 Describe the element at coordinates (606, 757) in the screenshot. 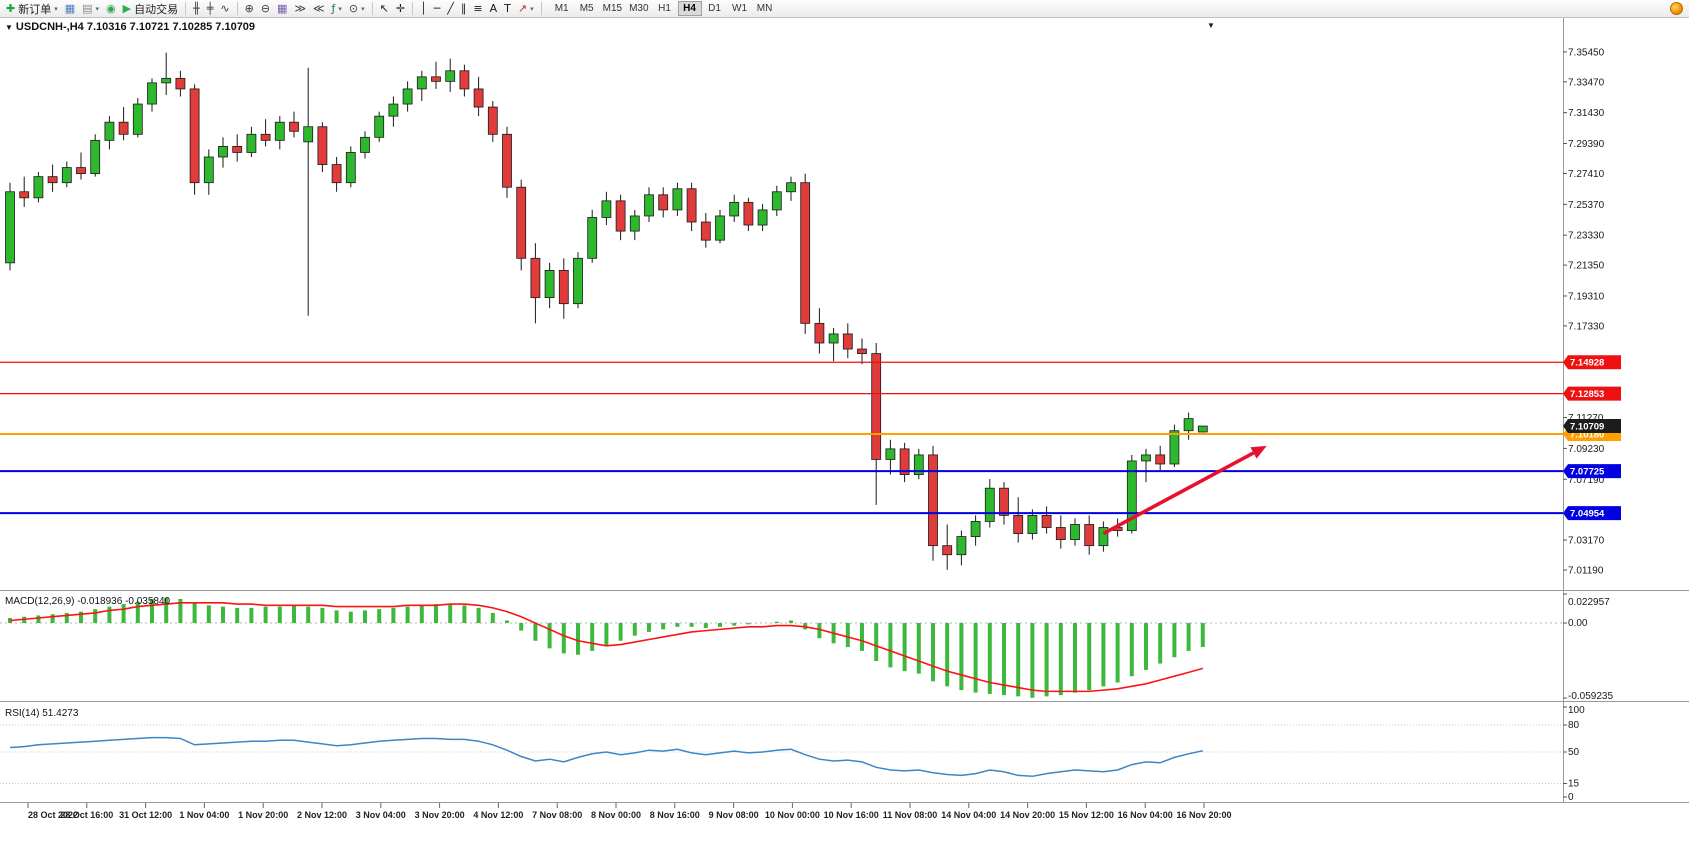

I see `rsi-line` at that location.